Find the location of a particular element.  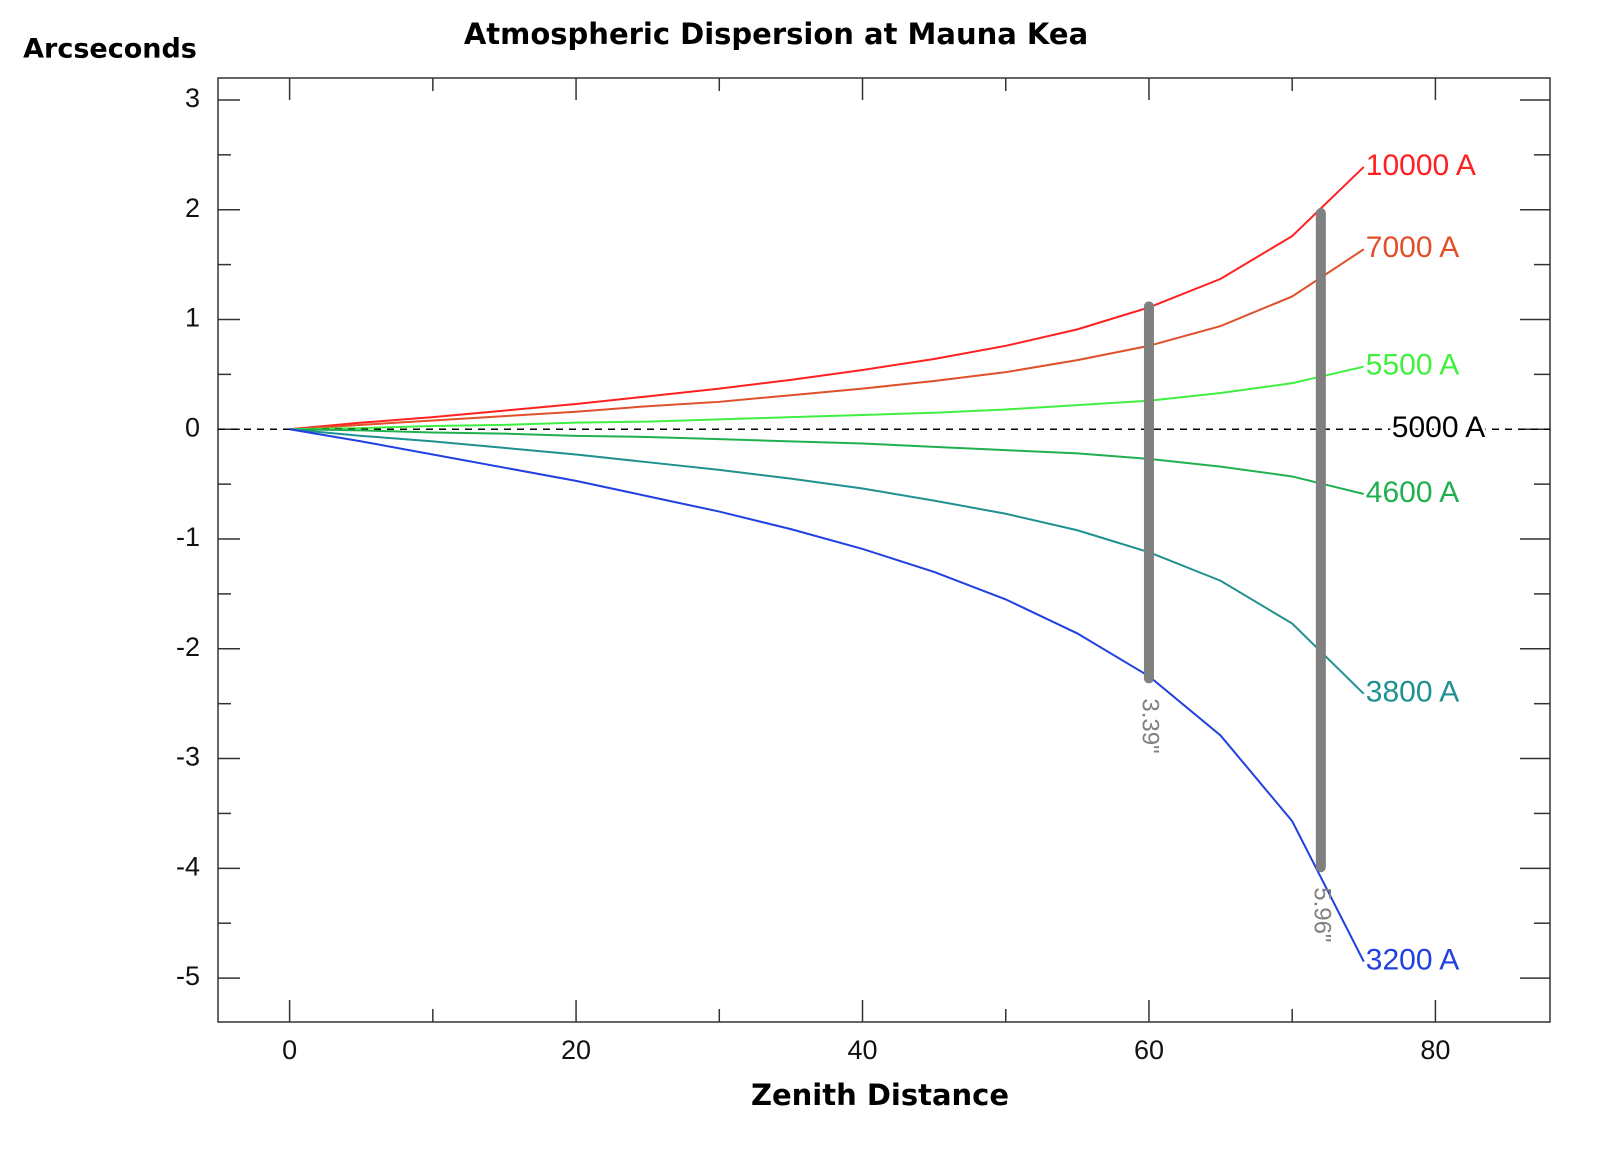

series-label: 10000 A is located at coordinates (1421, 165).